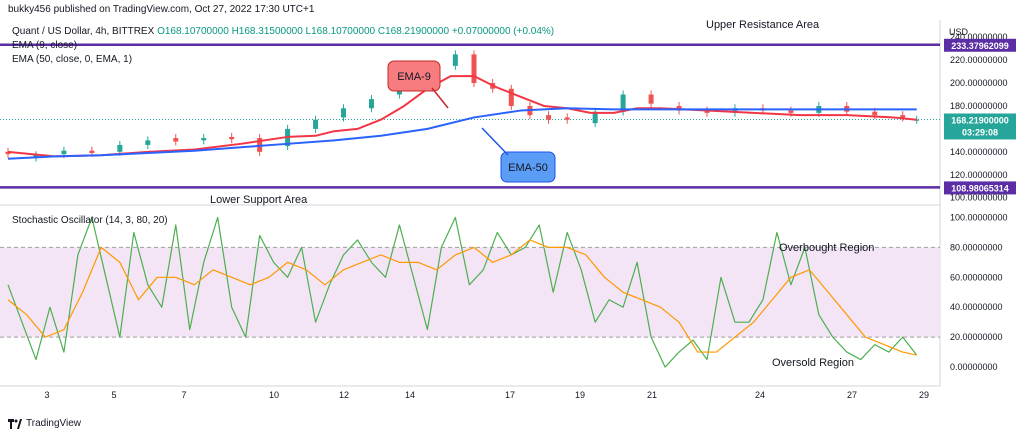 The height and width of the screenshot is (442, 1024). I want to click on tradingview-footer: TradingView, so click(44, 423).